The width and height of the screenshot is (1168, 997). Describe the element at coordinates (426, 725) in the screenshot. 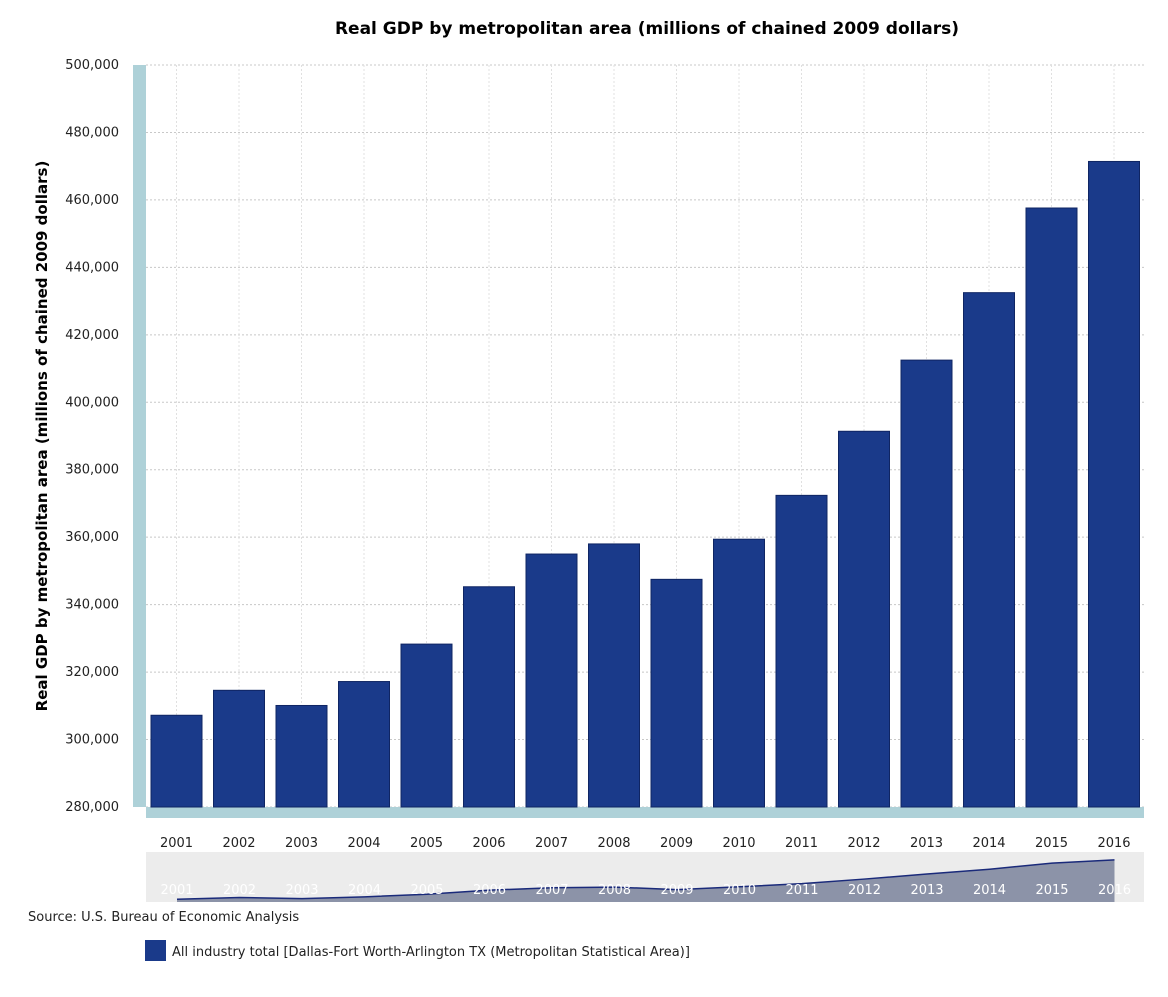

I see `bar-2005` at that location.